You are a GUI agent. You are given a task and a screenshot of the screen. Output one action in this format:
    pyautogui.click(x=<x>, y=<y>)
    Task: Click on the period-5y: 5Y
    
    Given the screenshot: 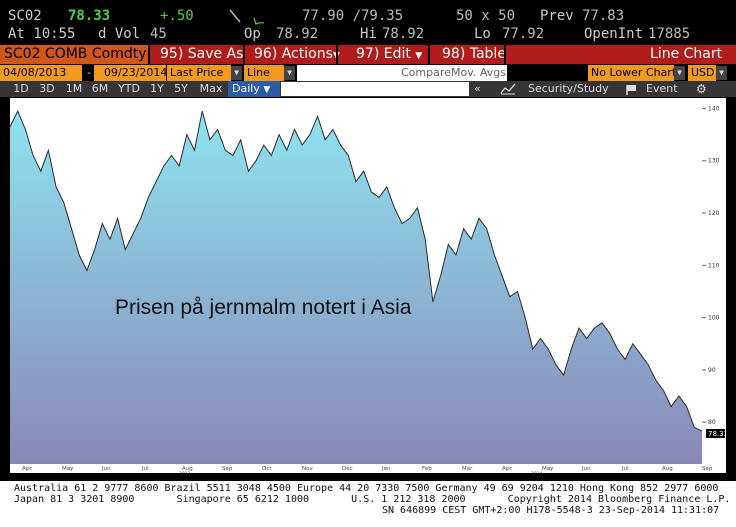 What is the action you would take?
    pyautogui.click(x=181, y=88)
    